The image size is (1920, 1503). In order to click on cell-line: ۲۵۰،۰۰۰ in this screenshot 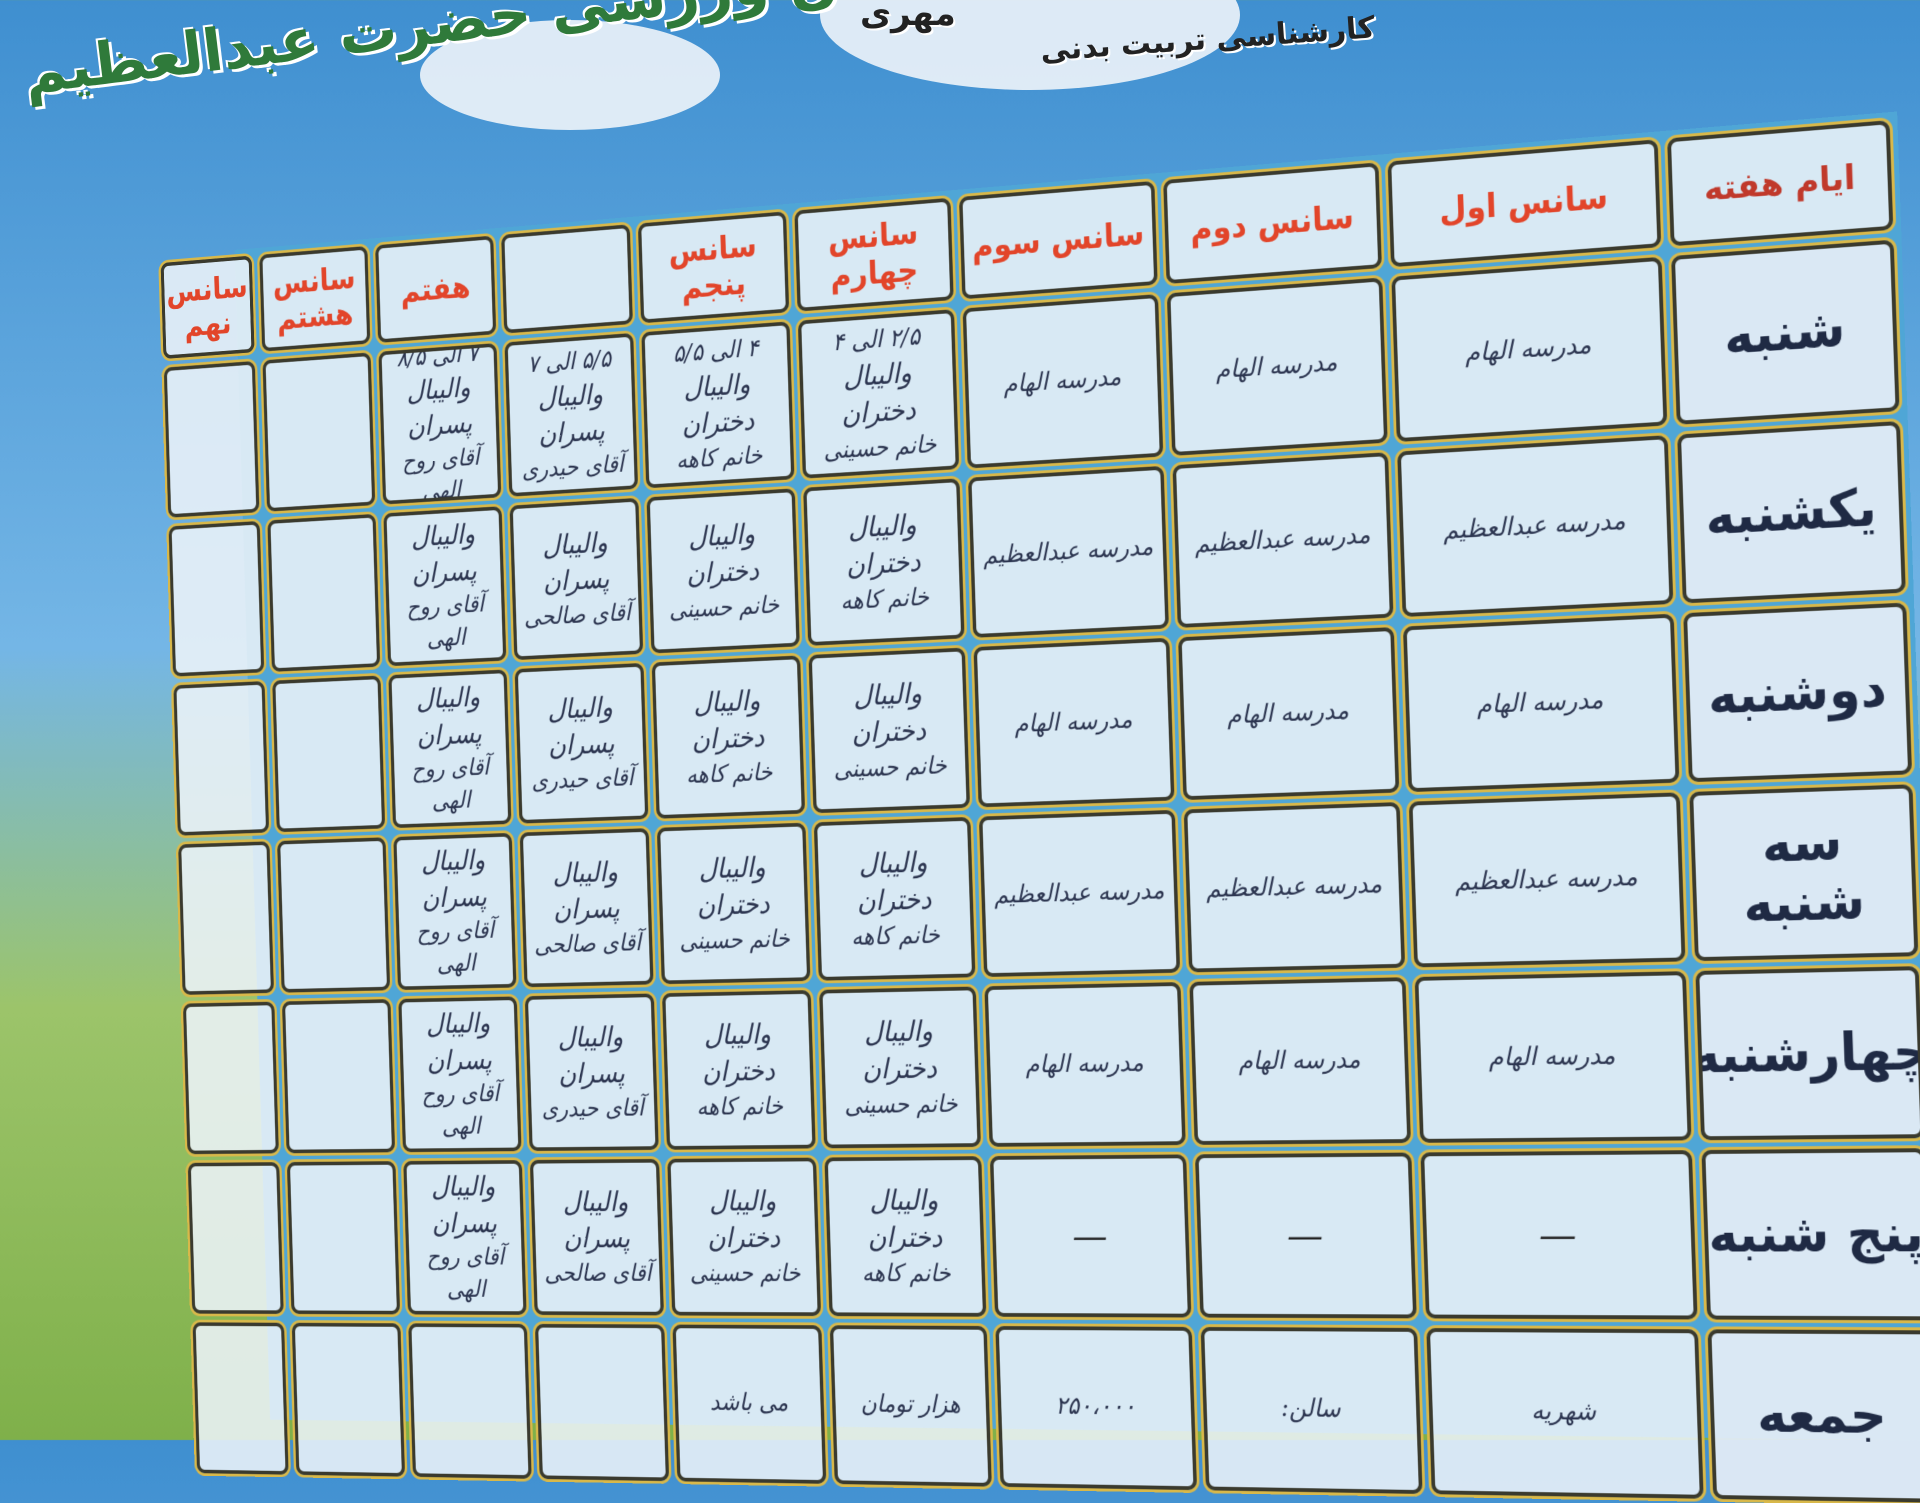, I will do `click(1095, 1407)`.